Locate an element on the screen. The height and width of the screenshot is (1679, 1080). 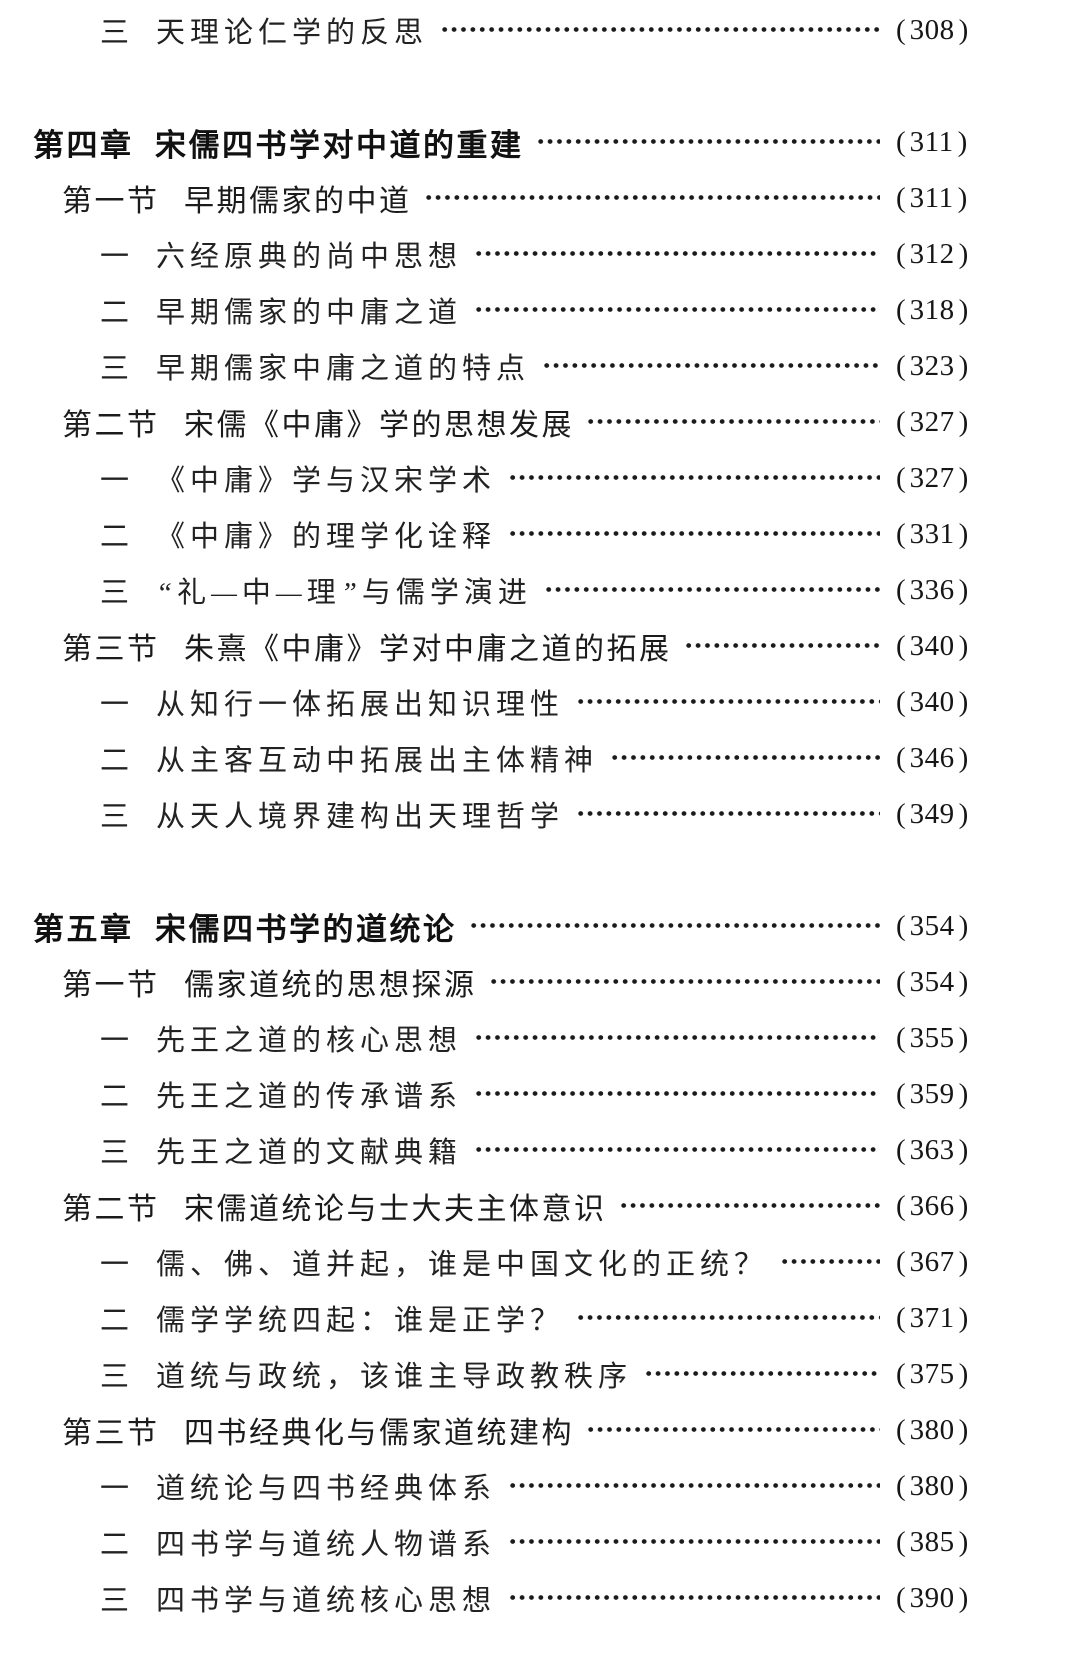
toc-entry-page: ( 349 ) is located at coordinates (928, 814).